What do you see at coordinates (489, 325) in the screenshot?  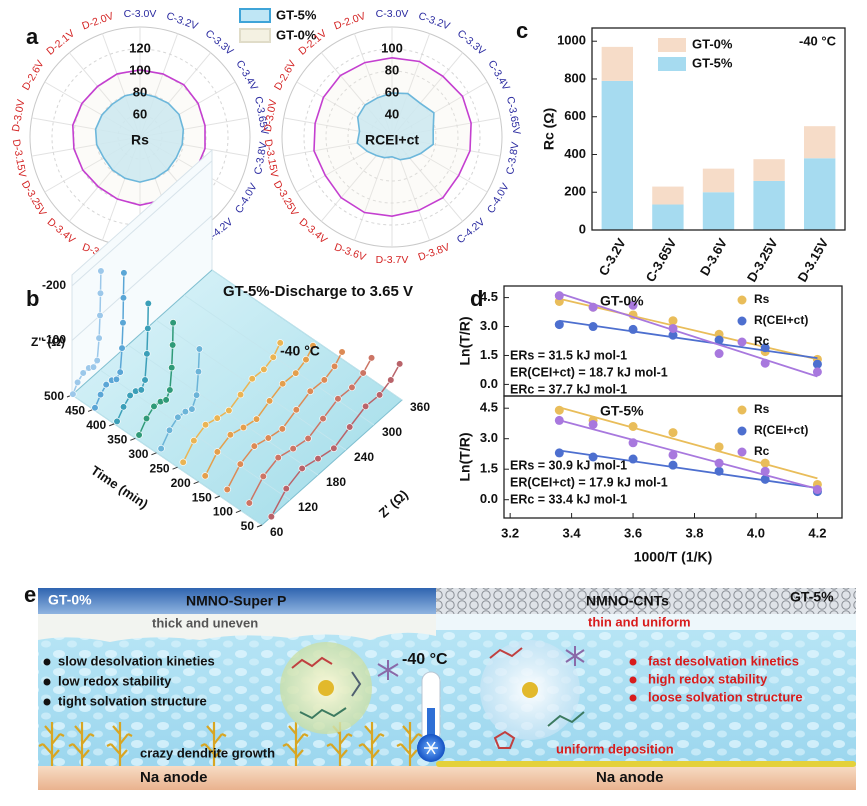 I see `y-tick-label: 3.0` at bounding box center [489, 325].